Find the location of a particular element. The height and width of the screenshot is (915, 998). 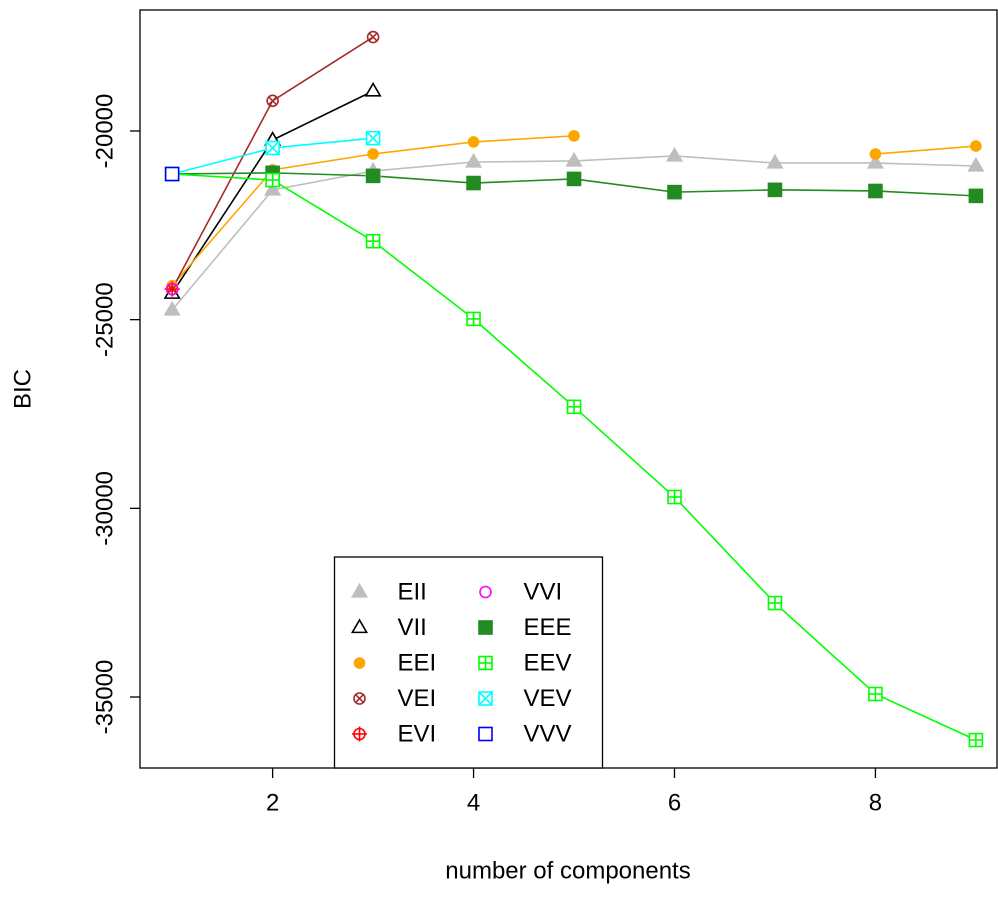

y-tick-label: -20000 is located at coordinates (104, 131).